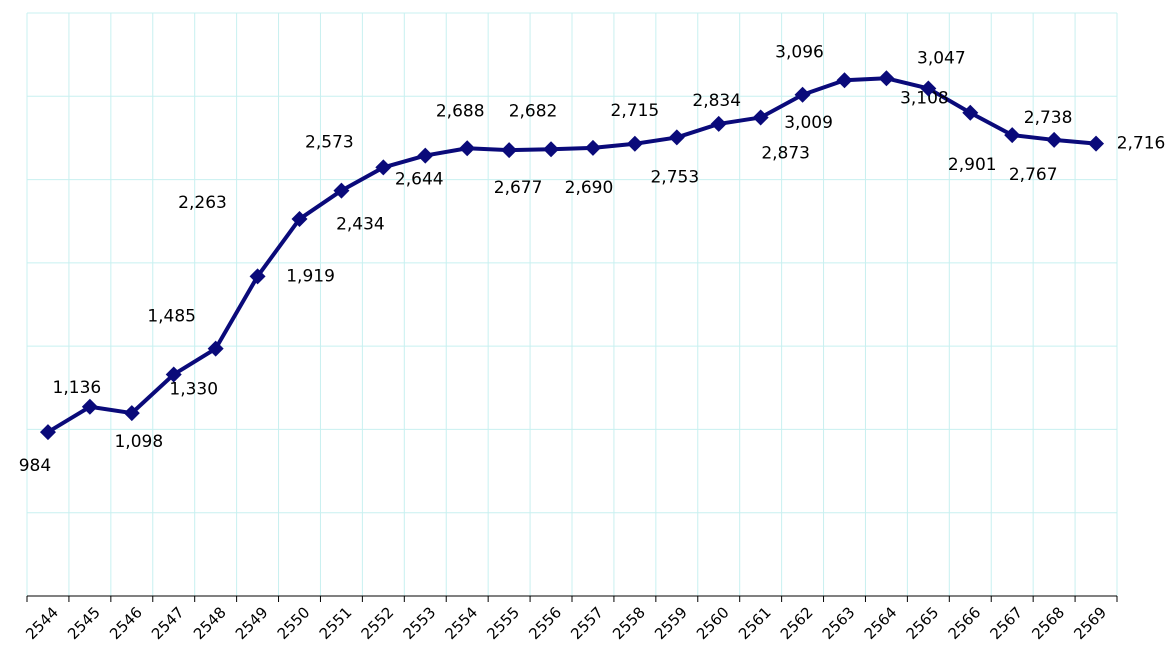 Image resolution: width=1175 pixels, height=662 pixels. I want to click on data-label: 1,330, so click(193, 389).